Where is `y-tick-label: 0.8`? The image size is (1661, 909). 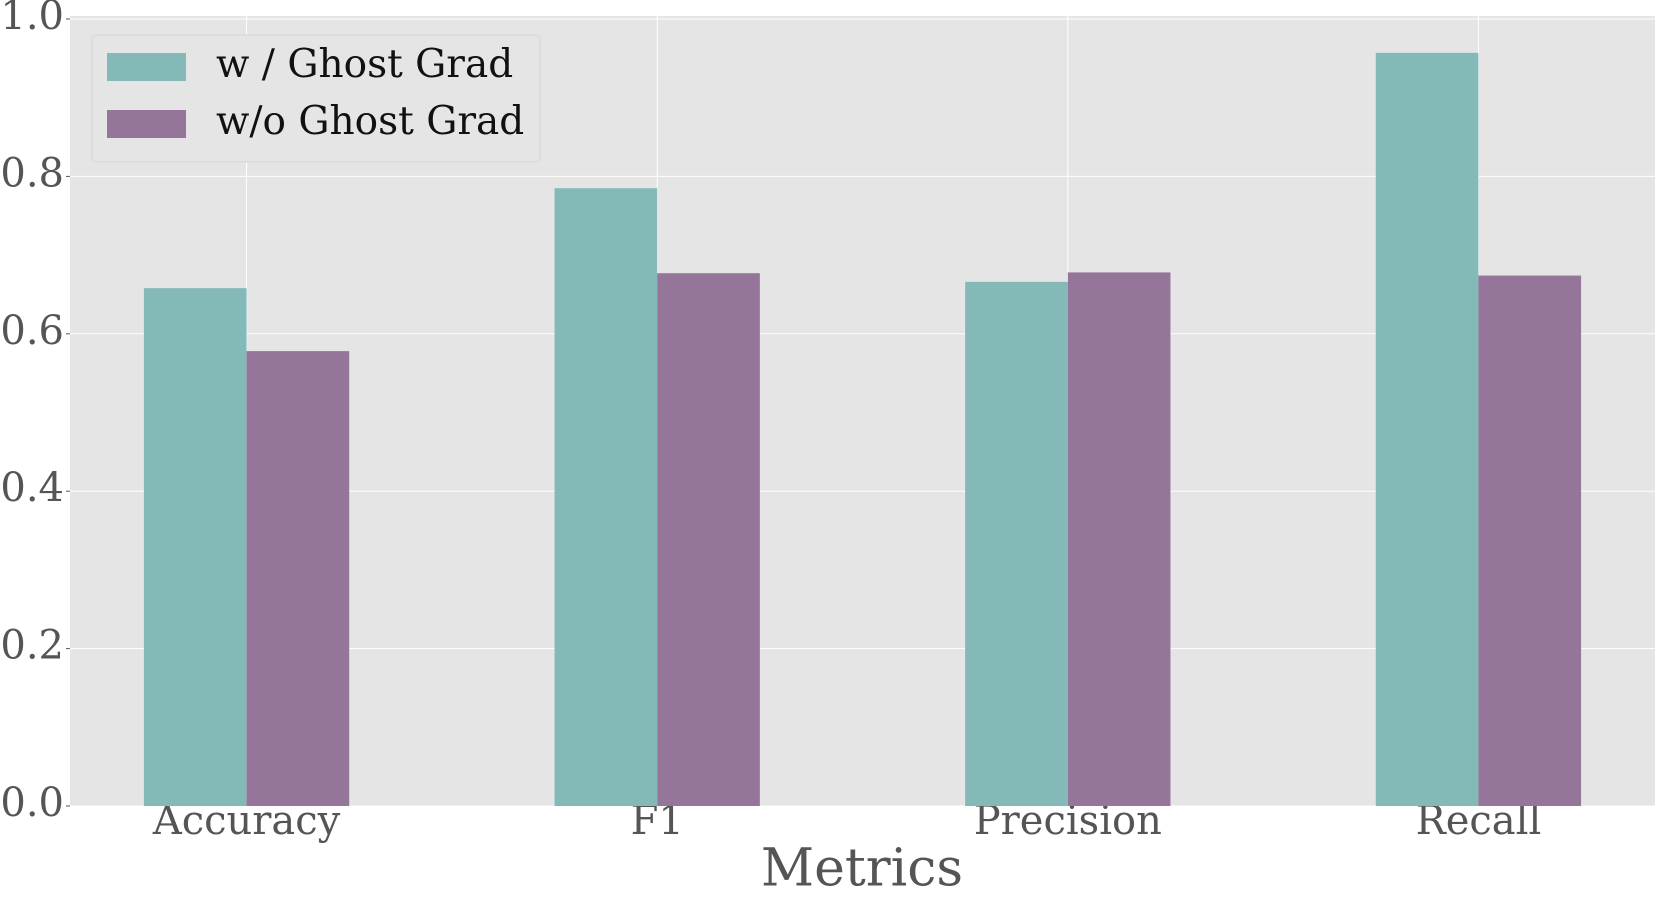 y-tick-label: 0.8 is located at coordinates (32, 173).